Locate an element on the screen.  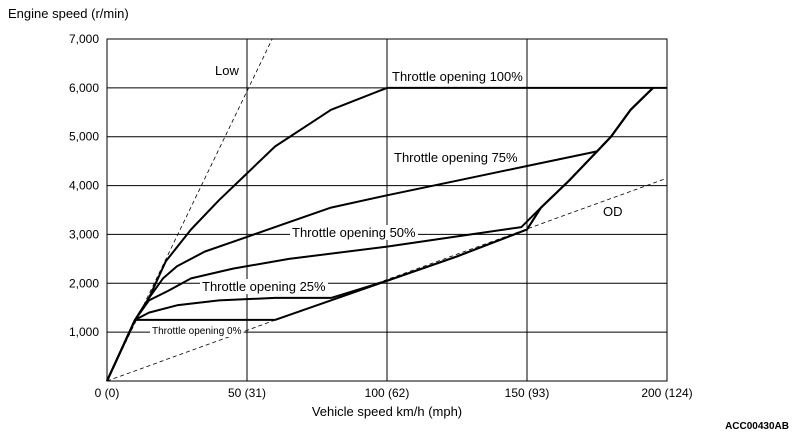
y-tick-label: 5,000 is located at coordinates (84, 137).